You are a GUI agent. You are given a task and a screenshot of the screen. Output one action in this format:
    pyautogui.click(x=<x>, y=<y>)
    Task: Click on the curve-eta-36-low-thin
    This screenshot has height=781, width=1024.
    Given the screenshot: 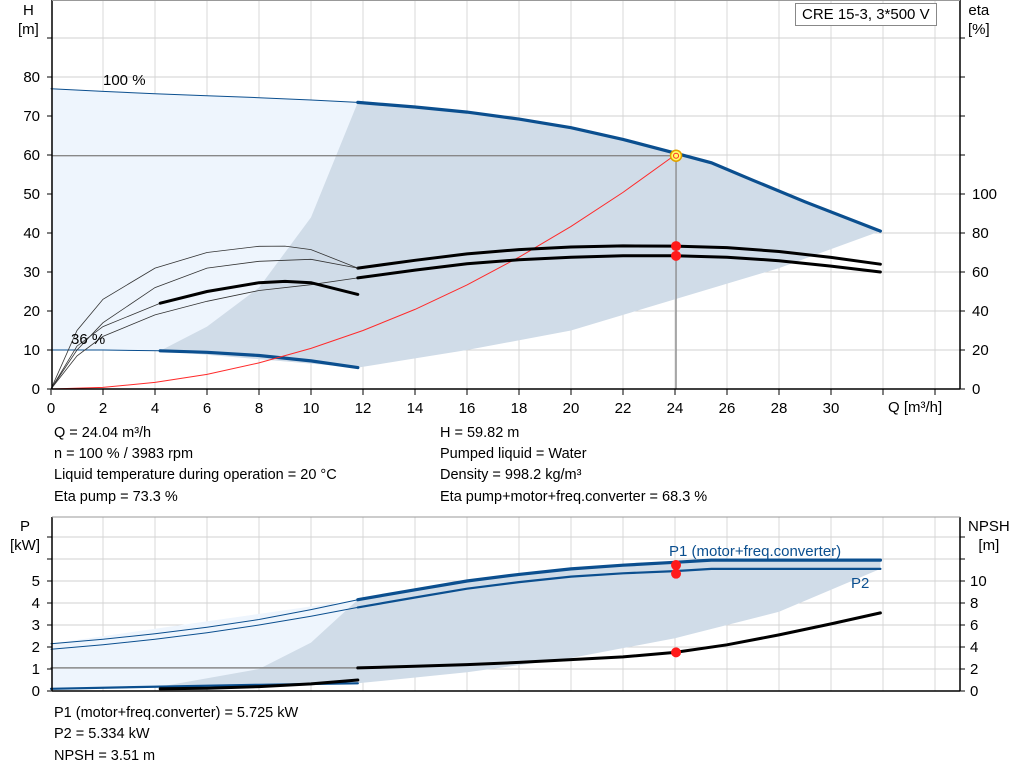 What is the action you would take?
    pyautogui.click(x=105, y=346)
    